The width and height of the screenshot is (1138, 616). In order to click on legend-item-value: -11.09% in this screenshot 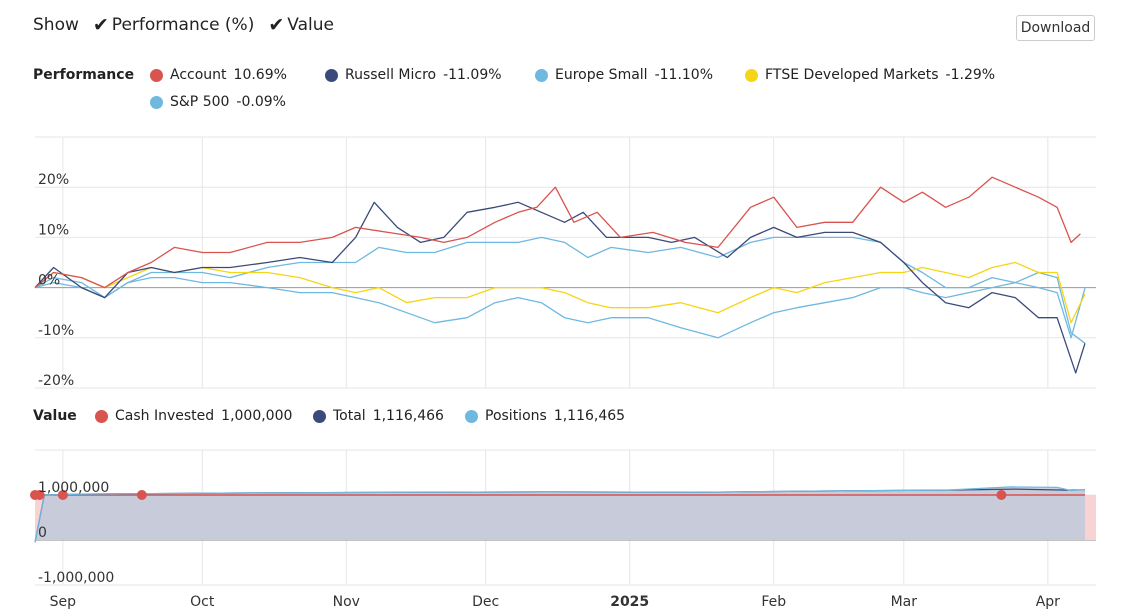, I will do `click(472, 75)`.